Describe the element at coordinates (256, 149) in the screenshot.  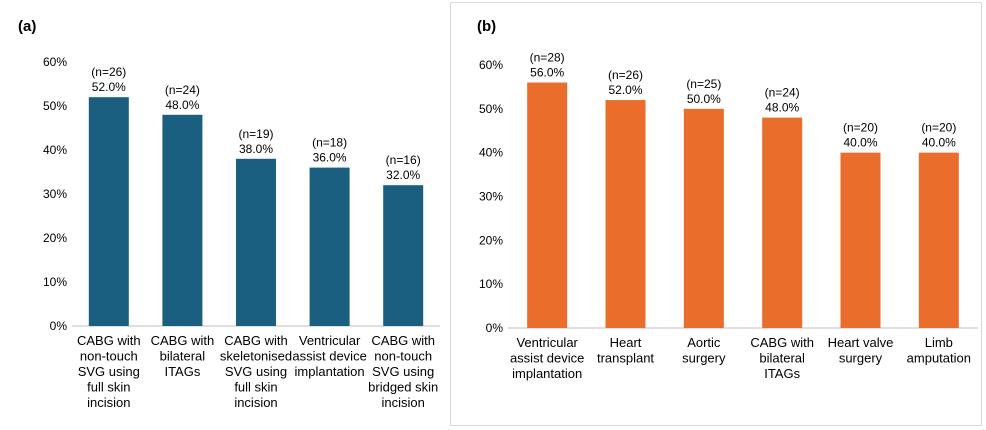
I see `a-value-label: 38.0%` at that location.